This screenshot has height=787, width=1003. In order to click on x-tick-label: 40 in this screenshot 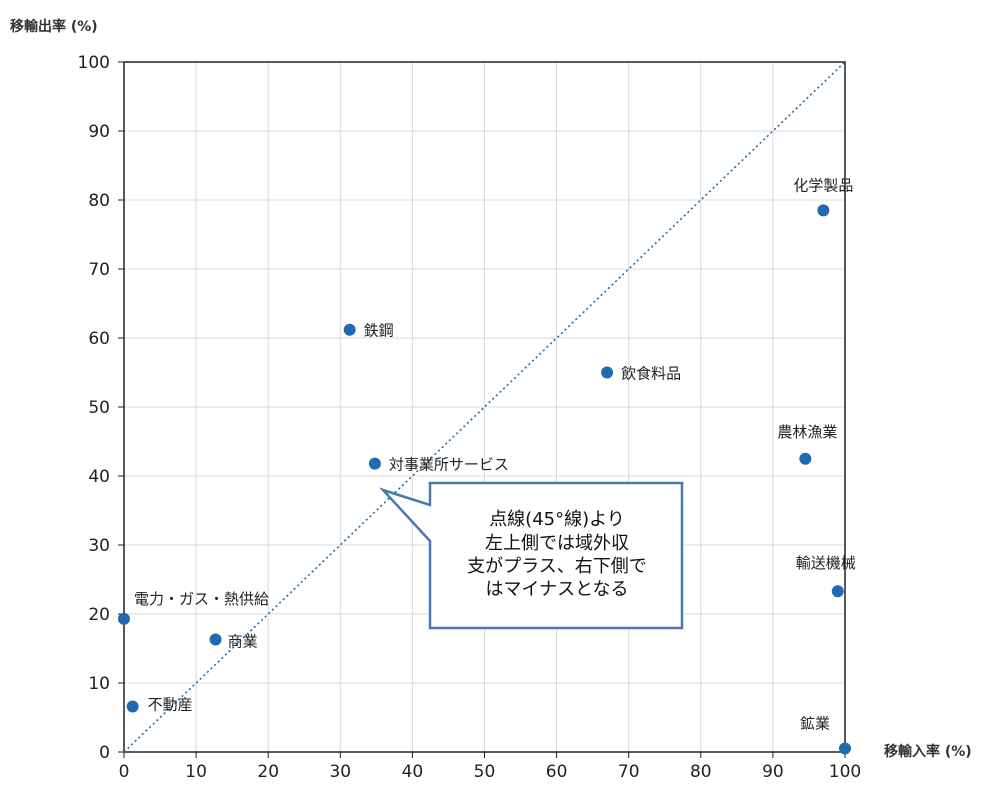, I will do `click(413, 772)`.